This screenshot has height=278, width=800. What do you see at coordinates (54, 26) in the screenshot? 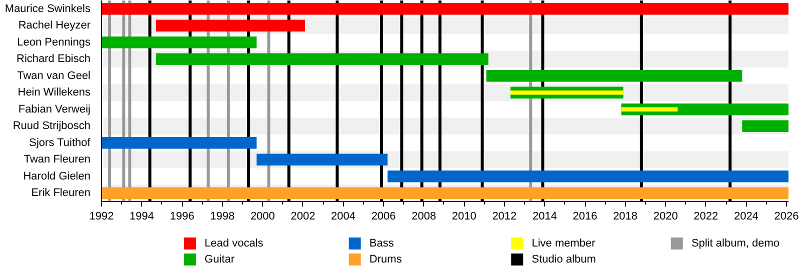
I see `y-tick-label: Rachel Heyzer` at bounding box center [54, 26].